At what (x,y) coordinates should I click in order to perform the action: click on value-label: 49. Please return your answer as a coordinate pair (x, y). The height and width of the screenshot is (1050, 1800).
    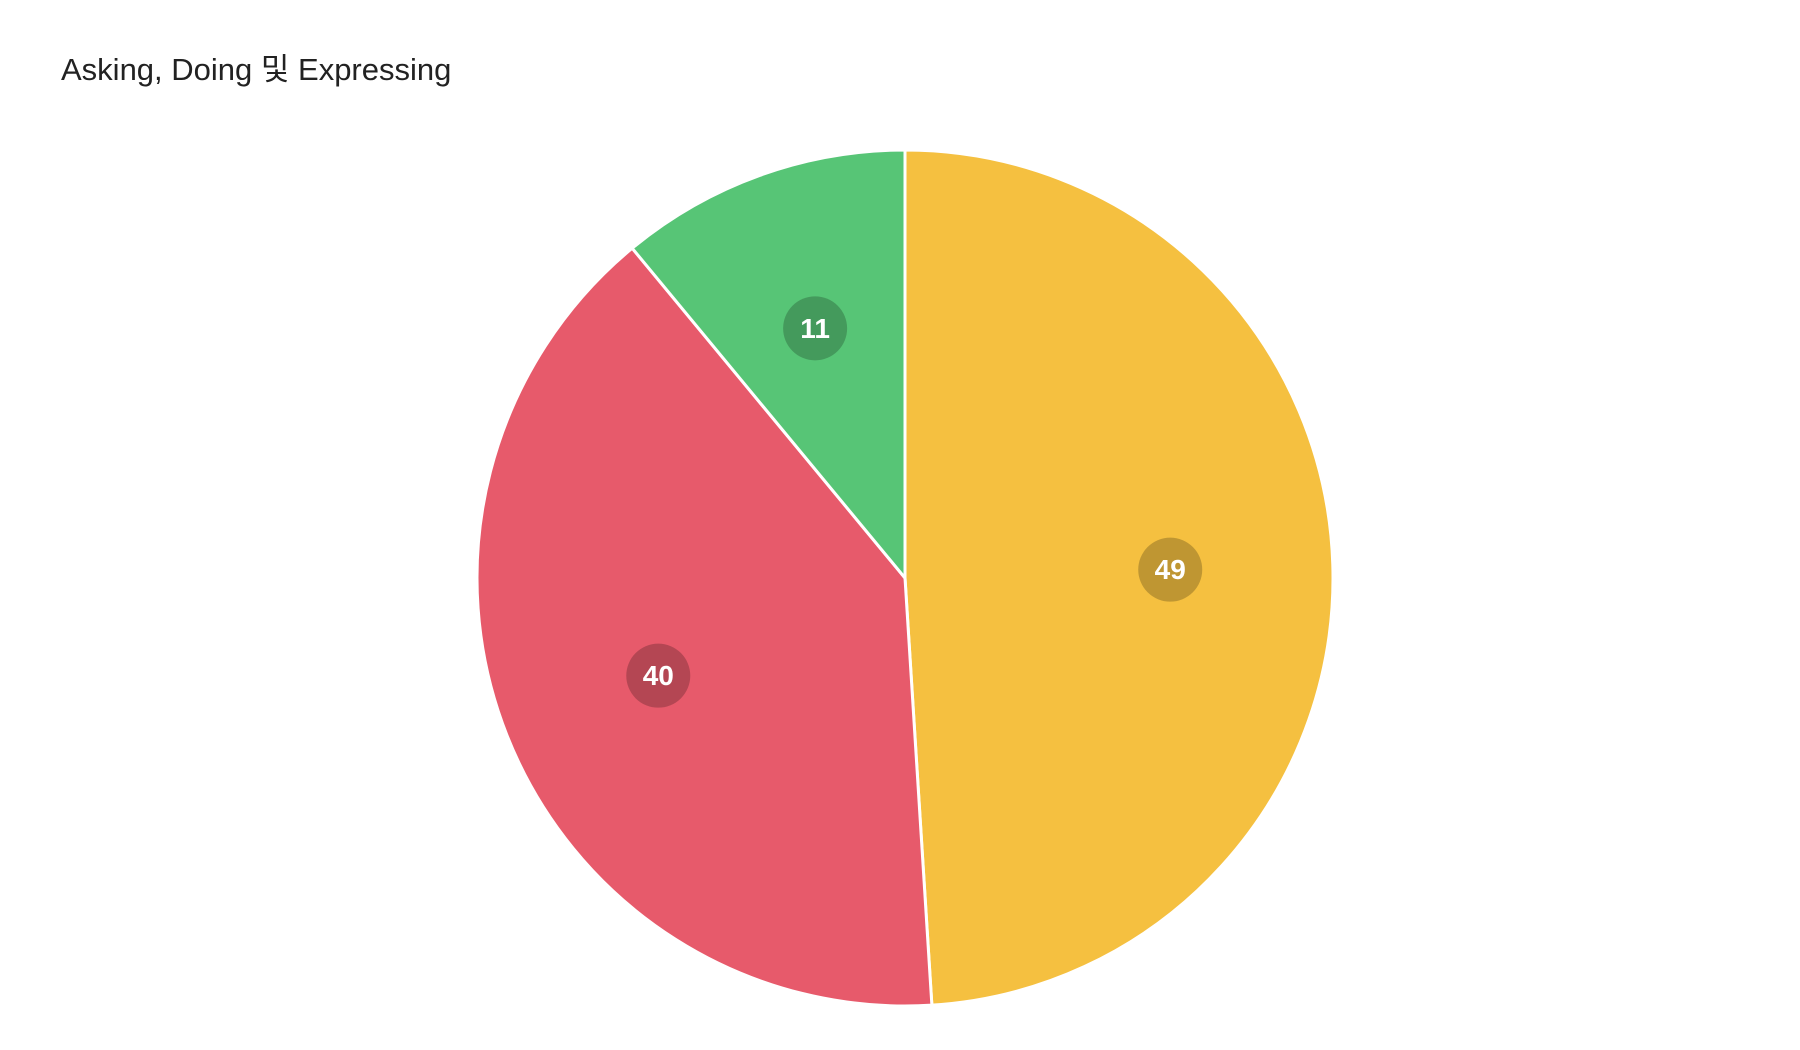
    Looking at the image, I should click on (1170, 569).